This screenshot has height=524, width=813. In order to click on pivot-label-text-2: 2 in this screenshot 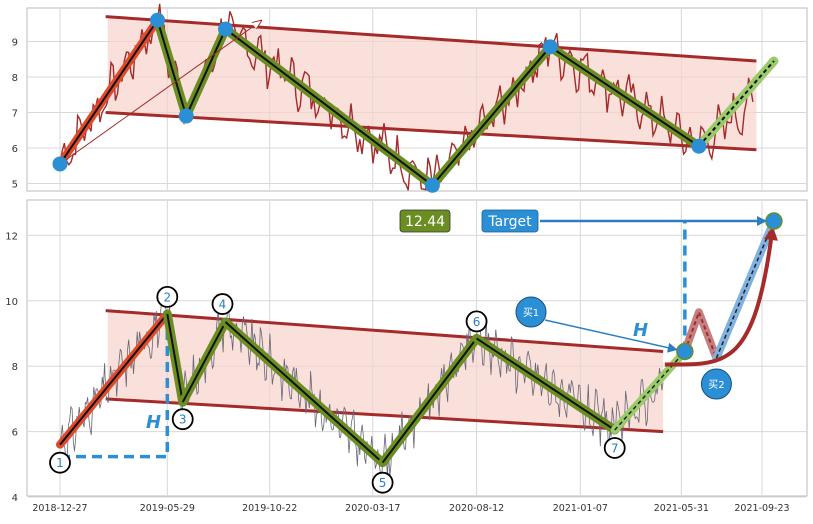, I will do `click(167, 297)`.